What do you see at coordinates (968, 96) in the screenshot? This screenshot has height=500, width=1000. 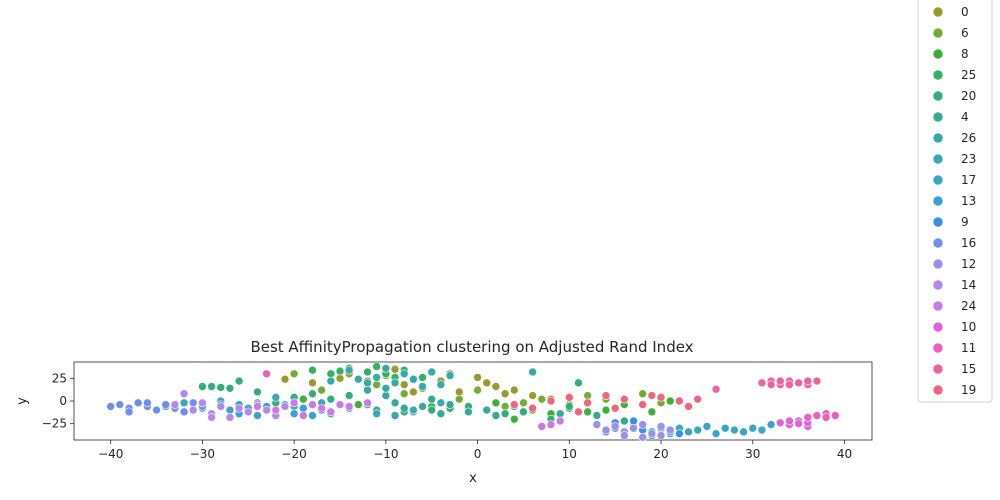 I see `legend-label-20: 20` at bounding box center [968, 96].